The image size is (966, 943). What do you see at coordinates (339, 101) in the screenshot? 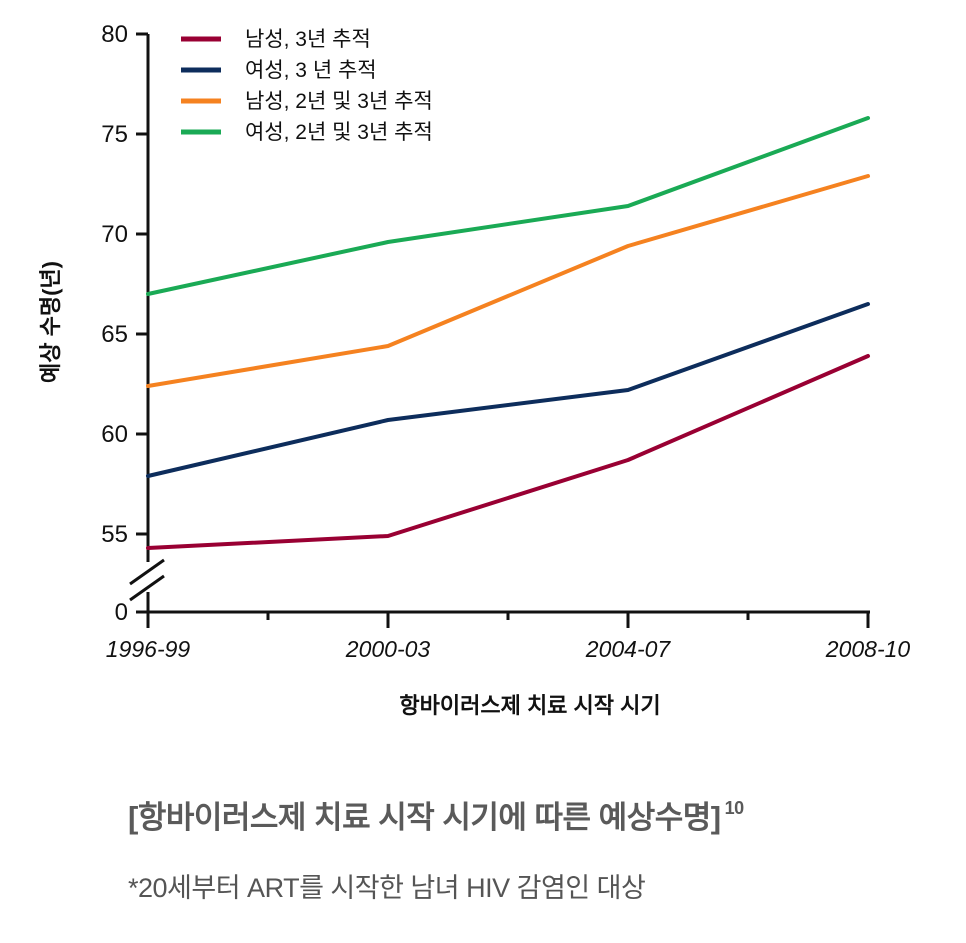
I see `legend-label: 남성, 2년 및 3년 추적` at bounding box center [339, 101].